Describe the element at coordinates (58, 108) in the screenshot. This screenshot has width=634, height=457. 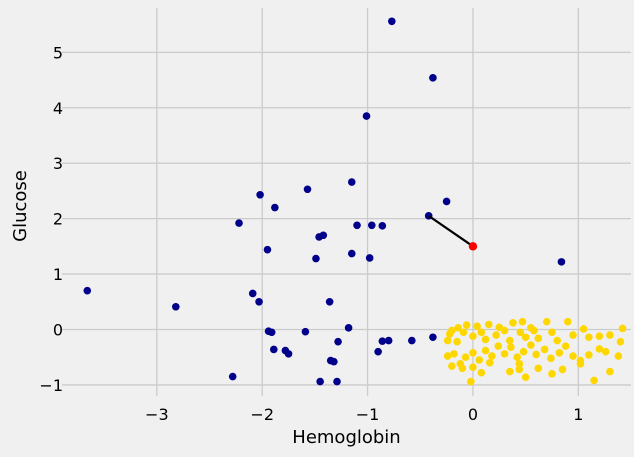
I see `y-tick-label: 4` at that location.